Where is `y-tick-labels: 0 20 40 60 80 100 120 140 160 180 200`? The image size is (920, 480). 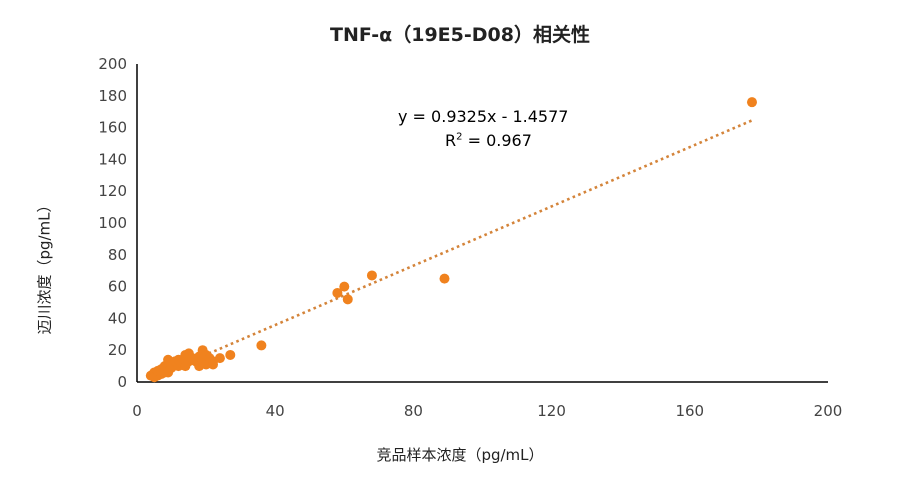
y-tick-labels: 0 20 40 60 80 100 120 140 160 180 200 is located at coordinates (112, 223).